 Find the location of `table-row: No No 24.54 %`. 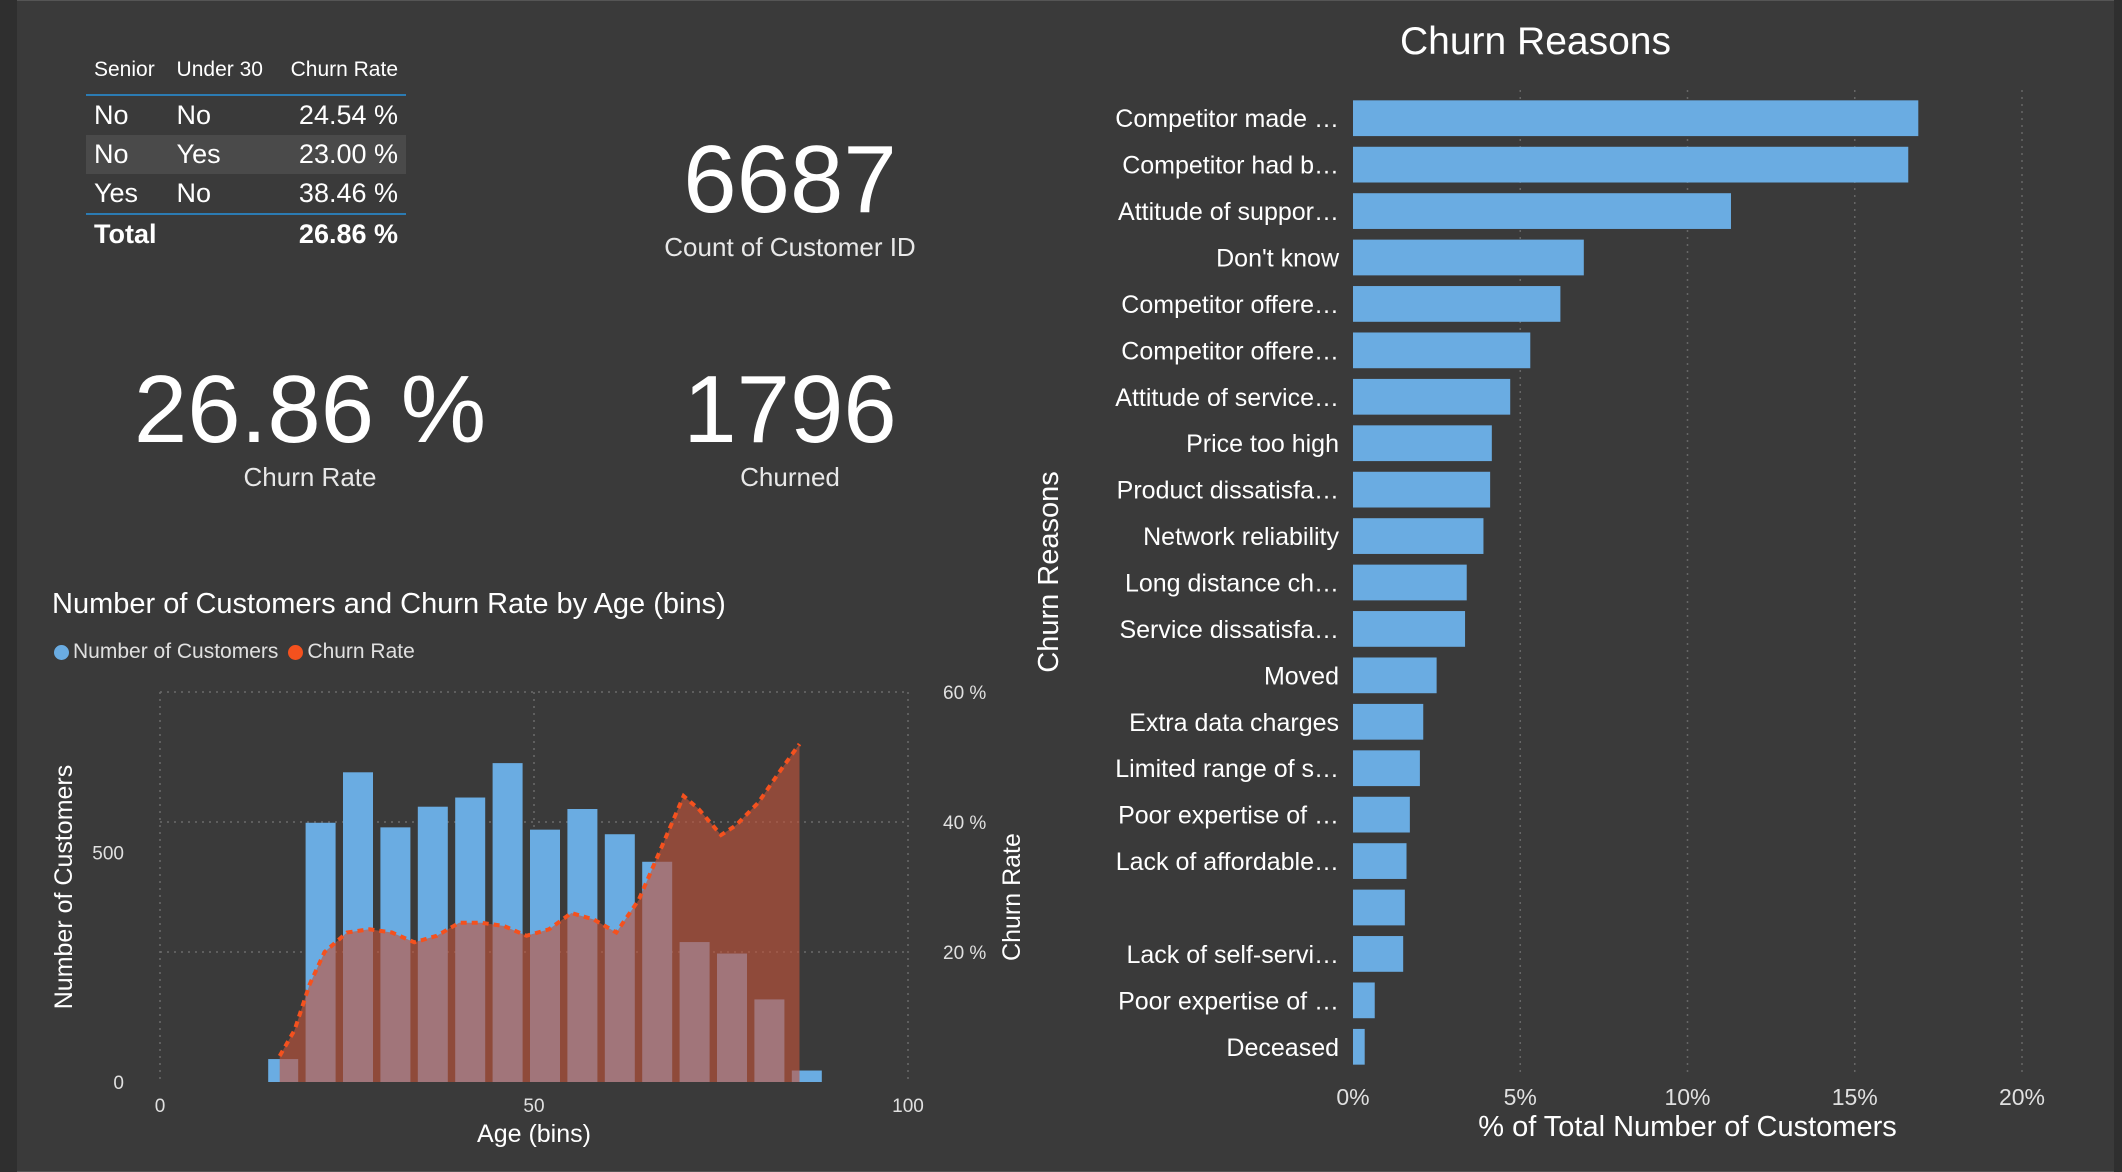

table-row: No No 24.54 % is located at coordinates (246, 115).